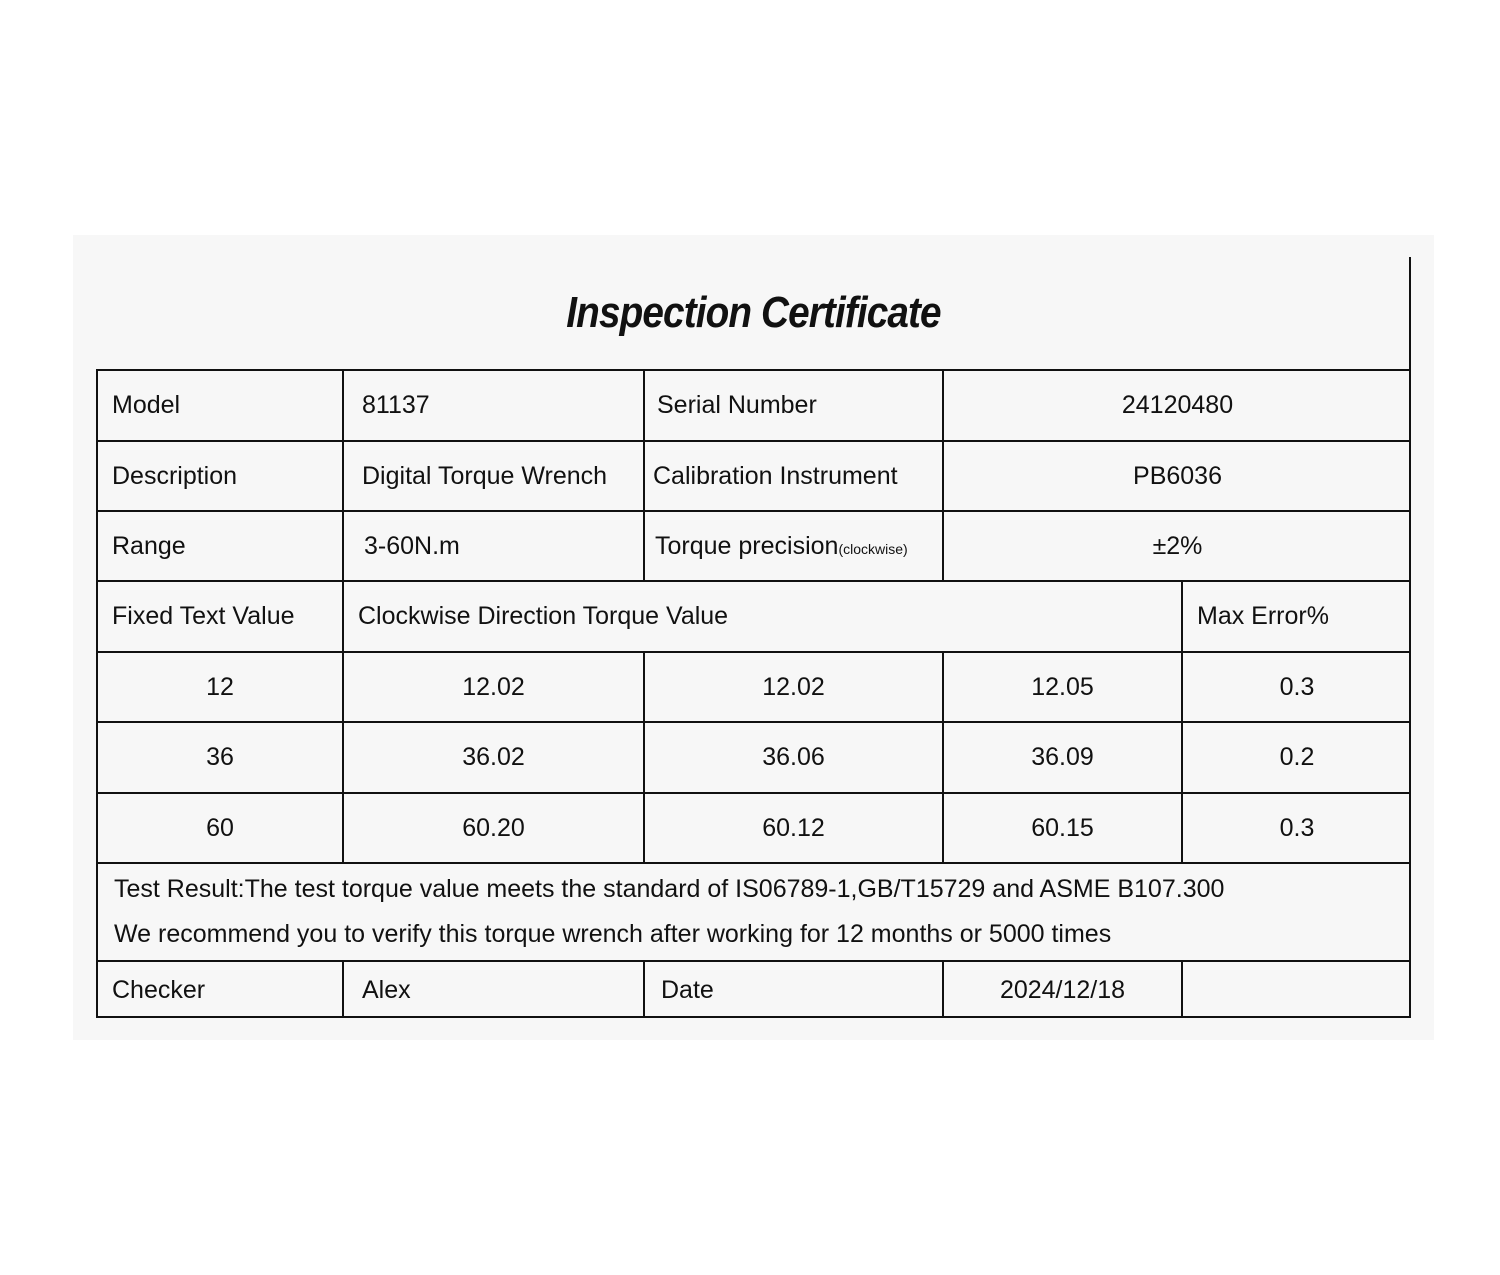 The image size is (1500, 1275). Describe the element at coordinates (492, 686) in the screenshot. I see `torque-reading-1: 12.02` at that location.